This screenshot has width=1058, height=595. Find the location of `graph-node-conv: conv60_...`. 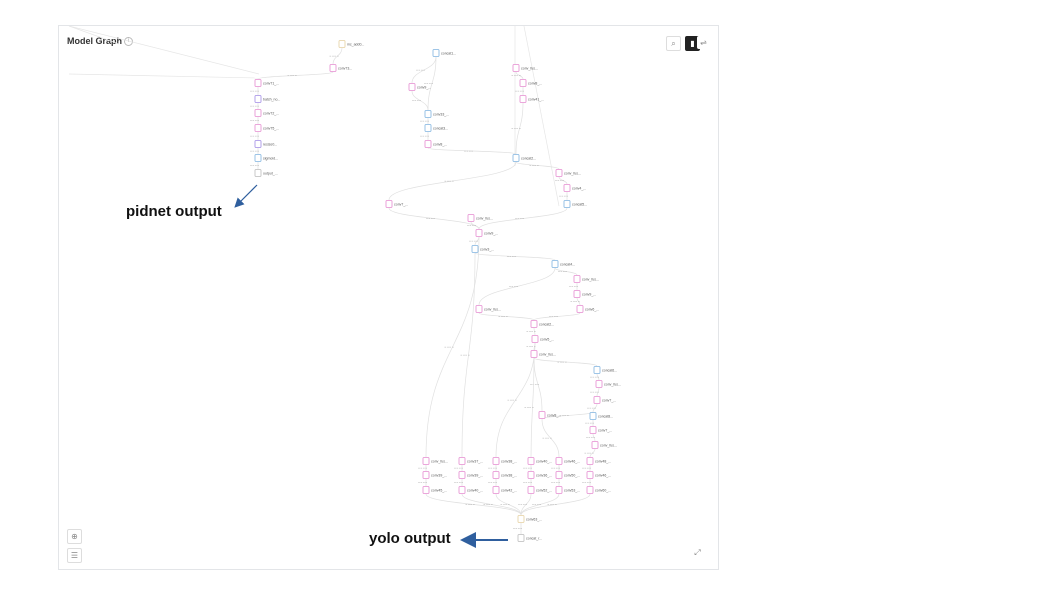

graph-node-conv: conv60_... is located at coordinates (598, 490).